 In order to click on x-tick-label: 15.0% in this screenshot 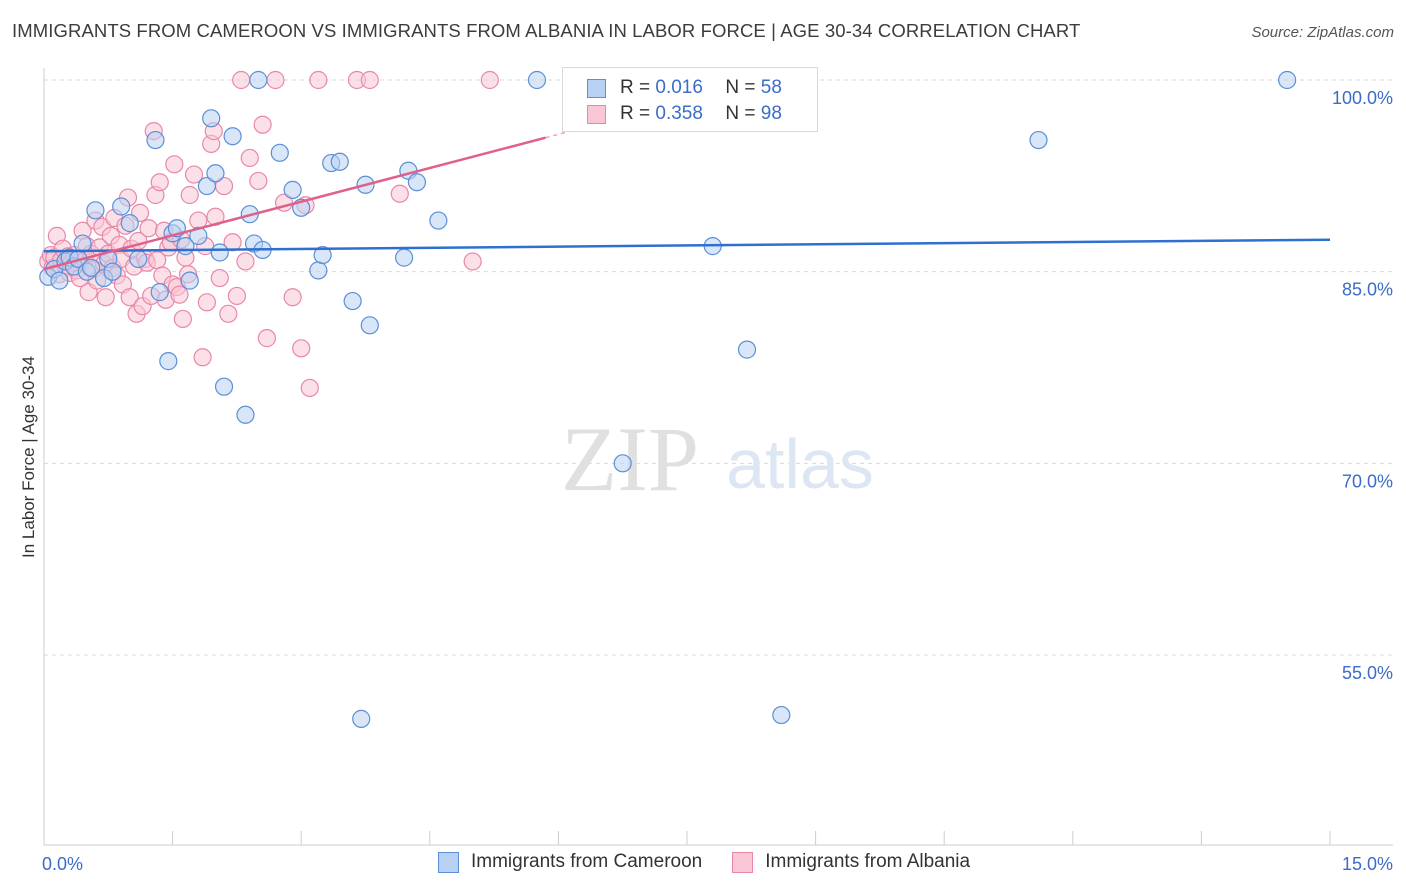, I will do `click(1367, 864)`.